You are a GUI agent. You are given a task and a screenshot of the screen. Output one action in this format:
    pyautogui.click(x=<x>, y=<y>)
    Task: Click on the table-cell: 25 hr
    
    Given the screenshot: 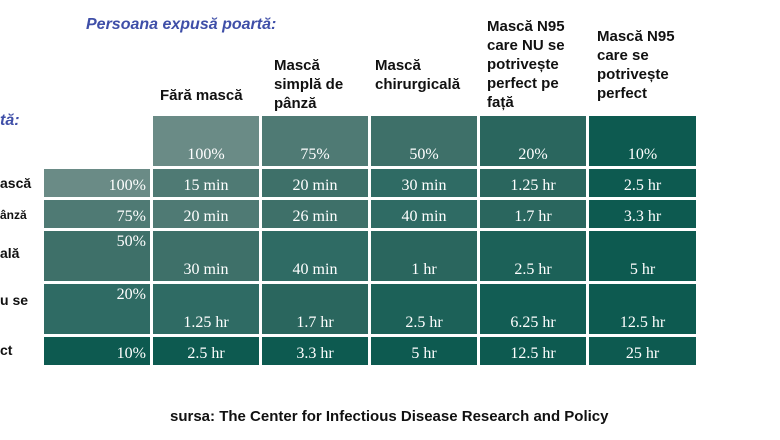 What is the action you would take?
    pyautogui.click(x=642, y=351)
    